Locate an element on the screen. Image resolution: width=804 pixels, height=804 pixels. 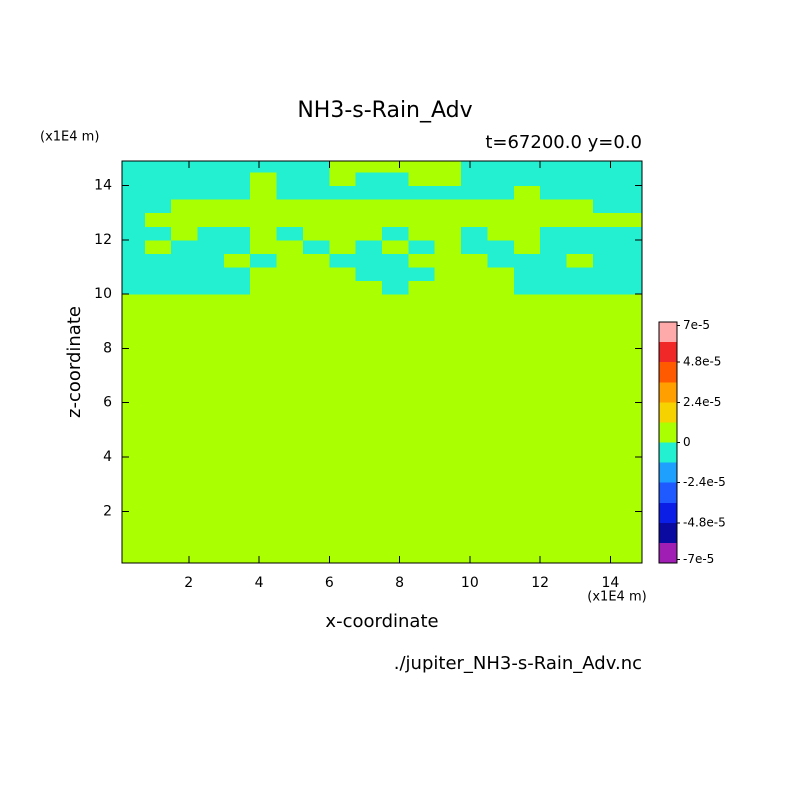
colorbar-tick-label: -2.4e-5 is located at coordinates (704, 482).